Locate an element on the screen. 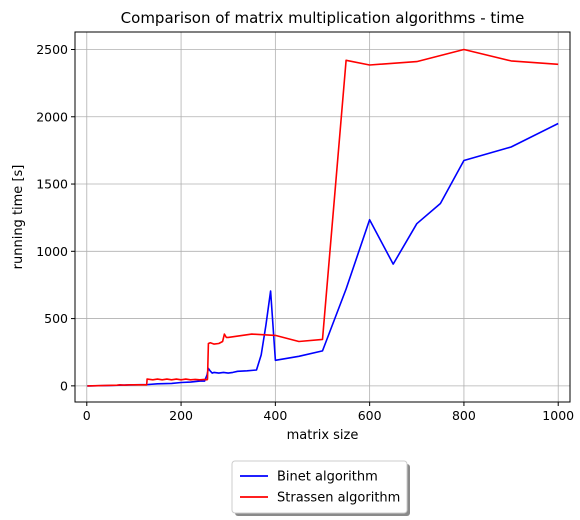 The image size is (580, 520). x-tick-label: 800 is located at coordinates (464, 415).